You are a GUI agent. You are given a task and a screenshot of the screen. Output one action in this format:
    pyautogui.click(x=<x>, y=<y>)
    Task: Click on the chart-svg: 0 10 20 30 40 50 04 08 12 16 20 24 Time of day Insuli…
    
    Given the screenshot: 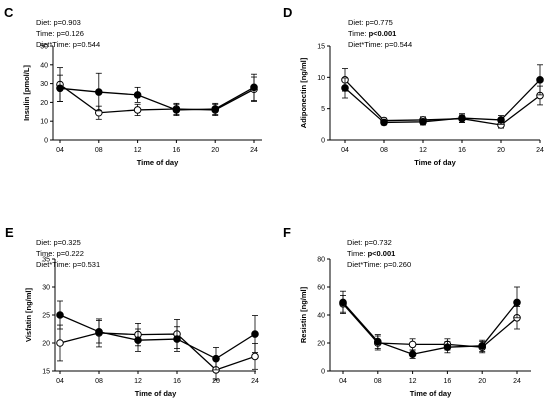 What is the action you would take?
    pyautogui.click(x=142, y=105)
    